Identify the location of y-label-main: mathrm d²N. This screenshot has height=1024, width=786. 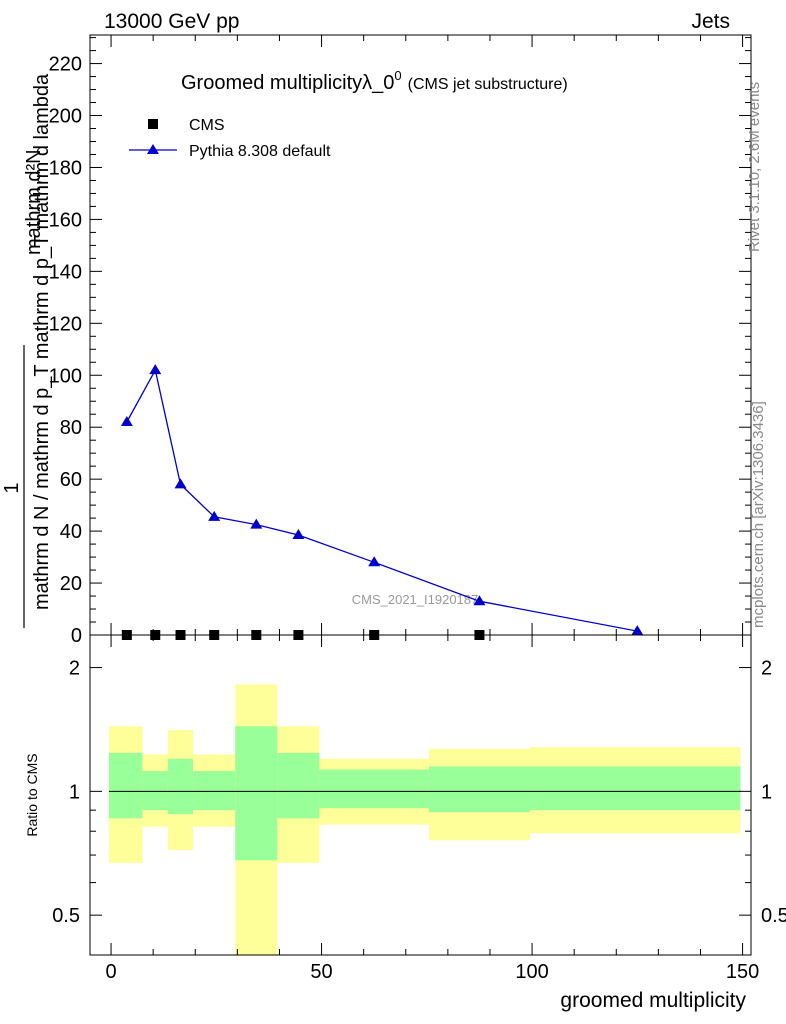
(34, 202).